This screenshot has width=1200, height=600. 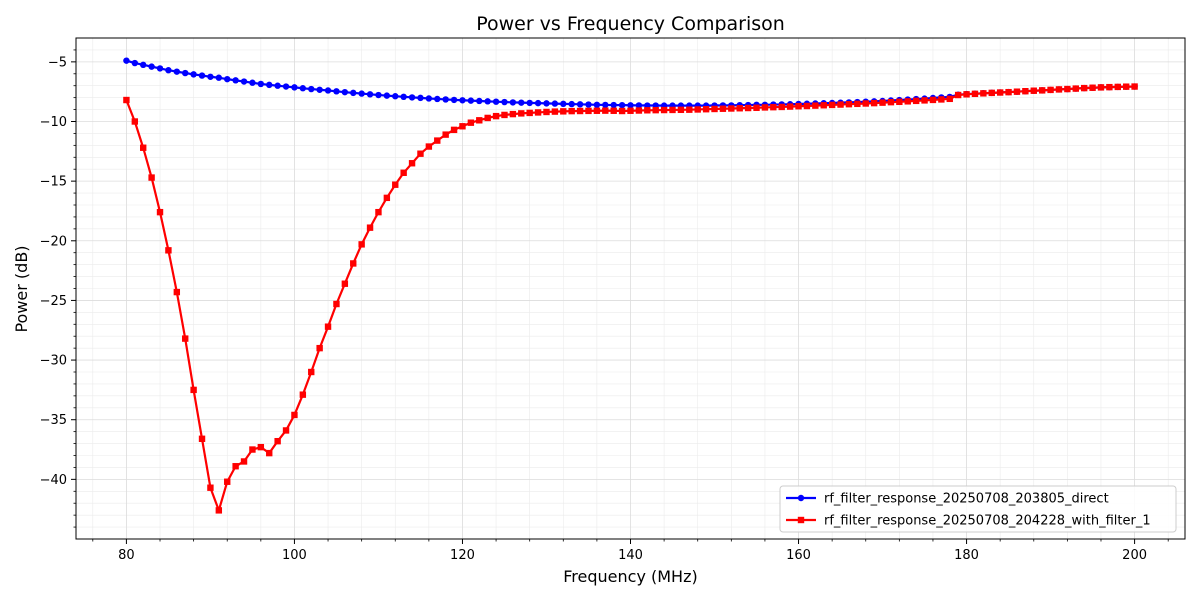 I want to click on y-tick-label: −15, so click(x=53, y=182).